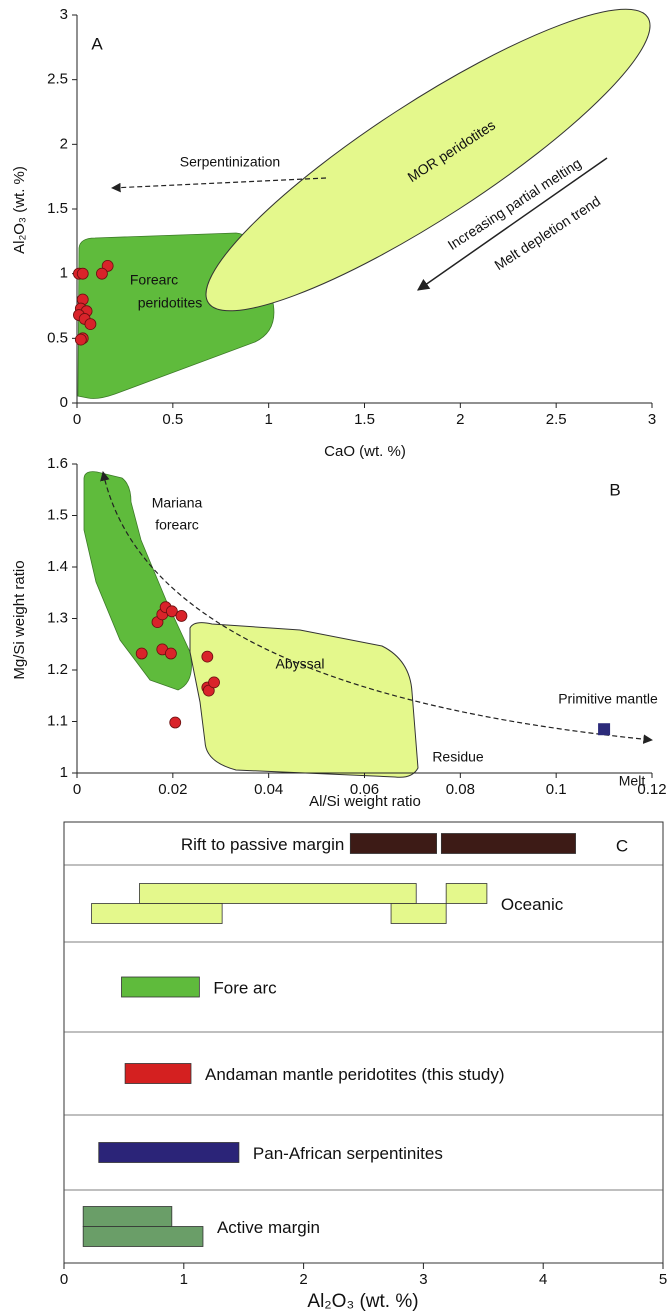  I want to click on y-tick-label: 1.6, so click(57, 463).